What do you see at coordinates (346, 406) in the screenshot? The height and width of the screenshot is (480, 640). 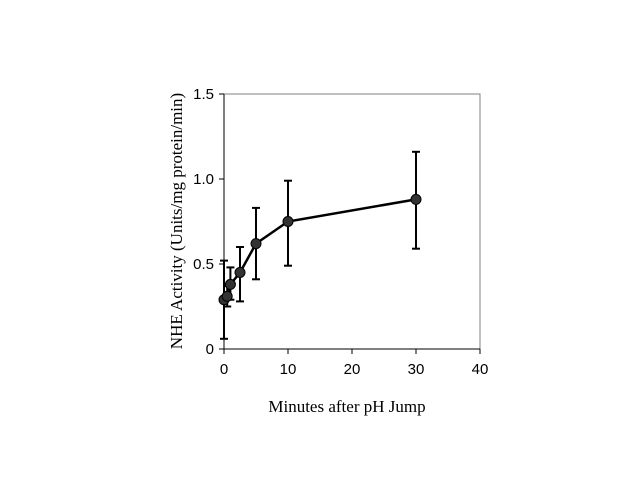 I see `x-axis-label: Minutes after pH Jump` at bounding box center [346, 406].